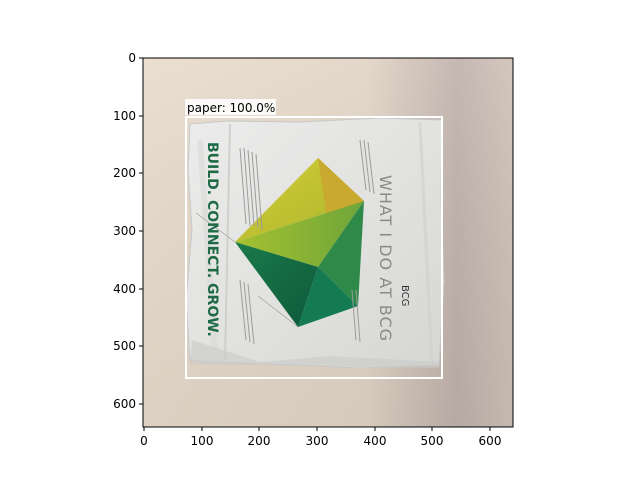 This screenshot has height=480, width=640. I want to click on detection-label-bg, so click(230, 107).